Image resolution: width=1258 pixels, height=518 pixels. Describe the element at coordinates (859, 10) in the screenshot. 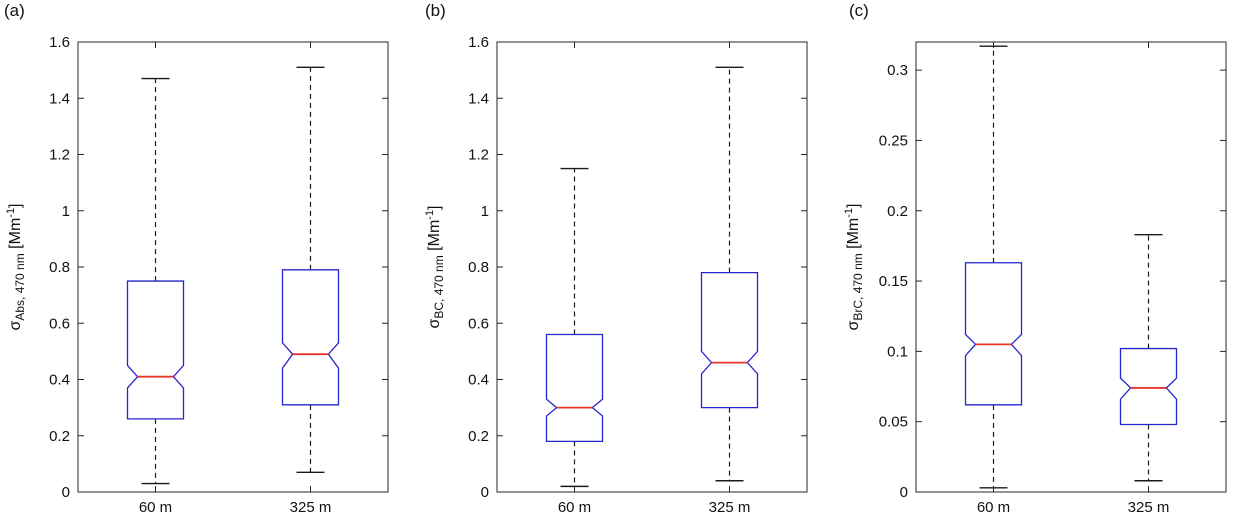

I see `panel-label-c: (c)` at that location.